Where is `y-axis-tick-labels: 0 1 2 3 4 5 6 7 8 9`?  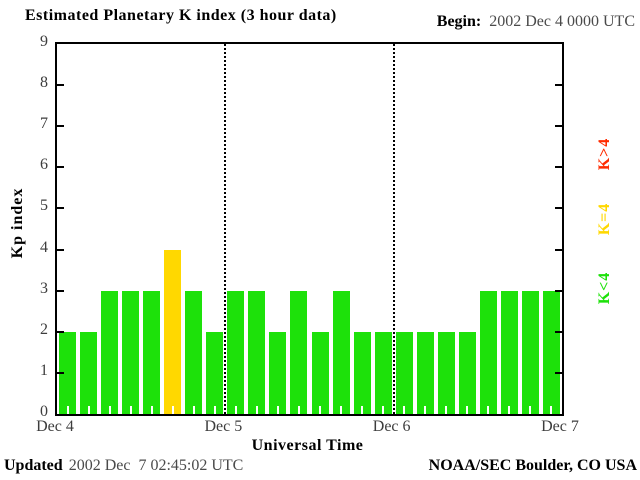 y-axis-tick-labels: 0 1 2 3 4 5 6 7 8 9 is located at coordinates (26, 240).